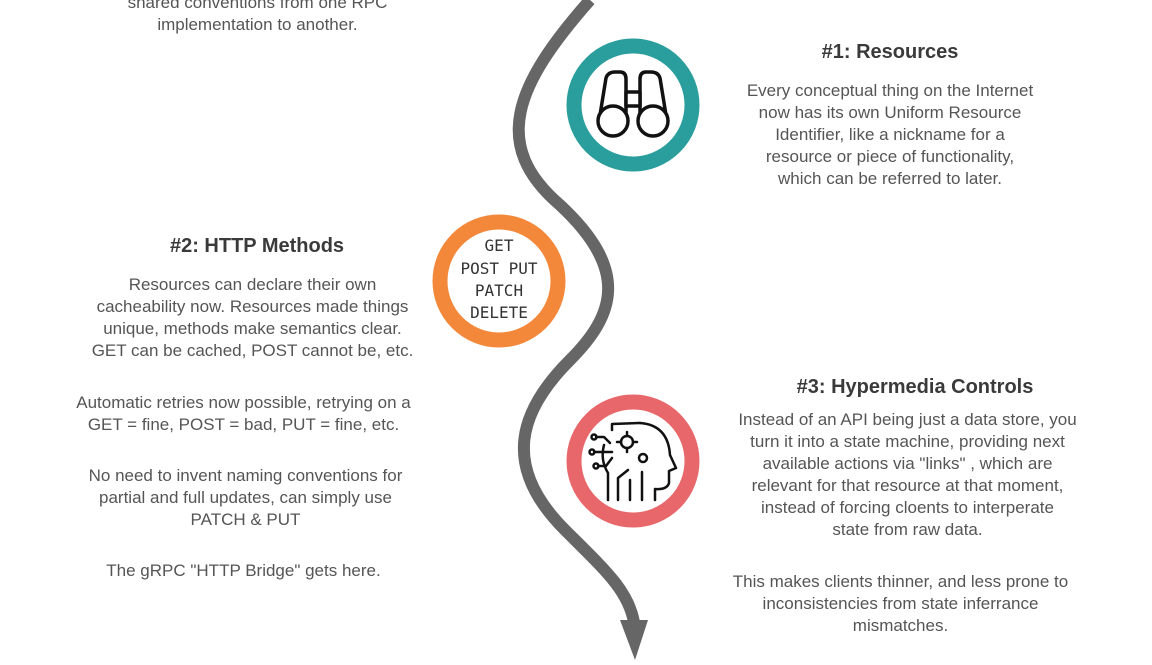  Describe the element at coordinates (890, 112) in the screenshot. I see `text-line: now has its own Uniform Resource` at that location.